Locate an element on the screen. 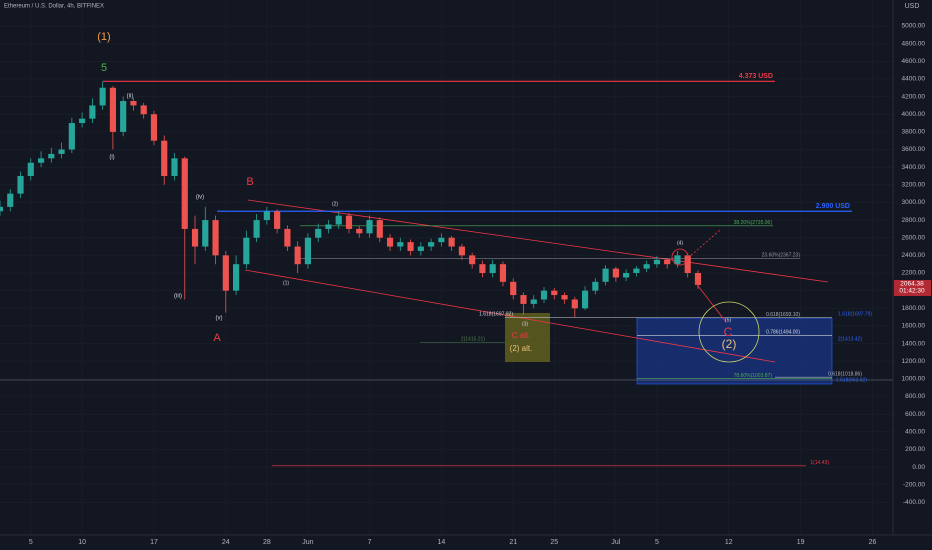 This screenshot has width=932, height=550. x-tick-label: Jul is located at coordinates (615, 542).